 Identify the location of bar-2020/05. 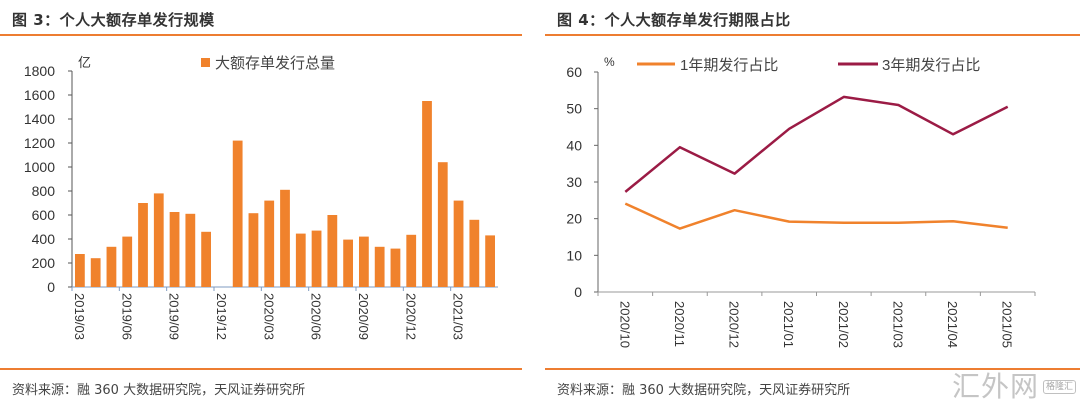
(300, 260).